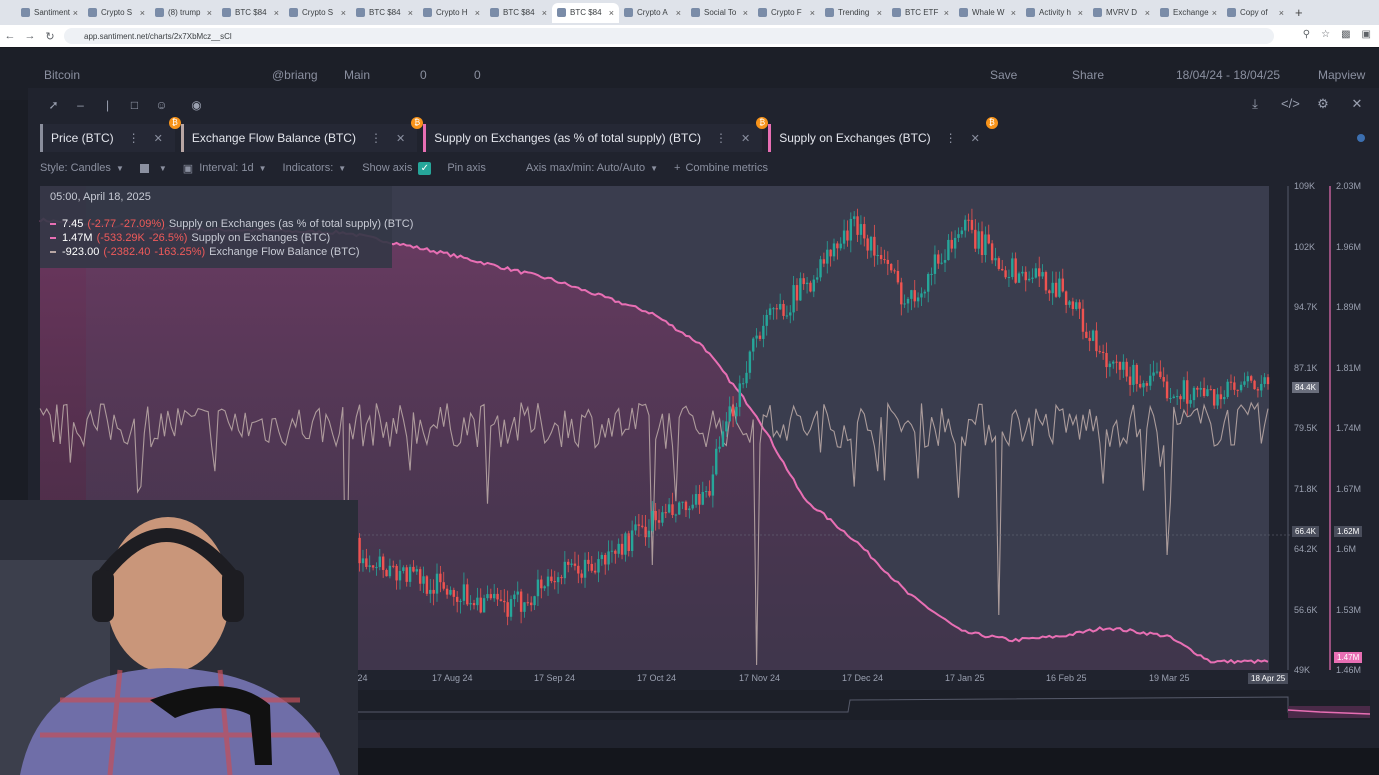 The height and width of the screenshot is (775, 1379). I want to click on trend-line-icon: ➚, so click(53, 105).